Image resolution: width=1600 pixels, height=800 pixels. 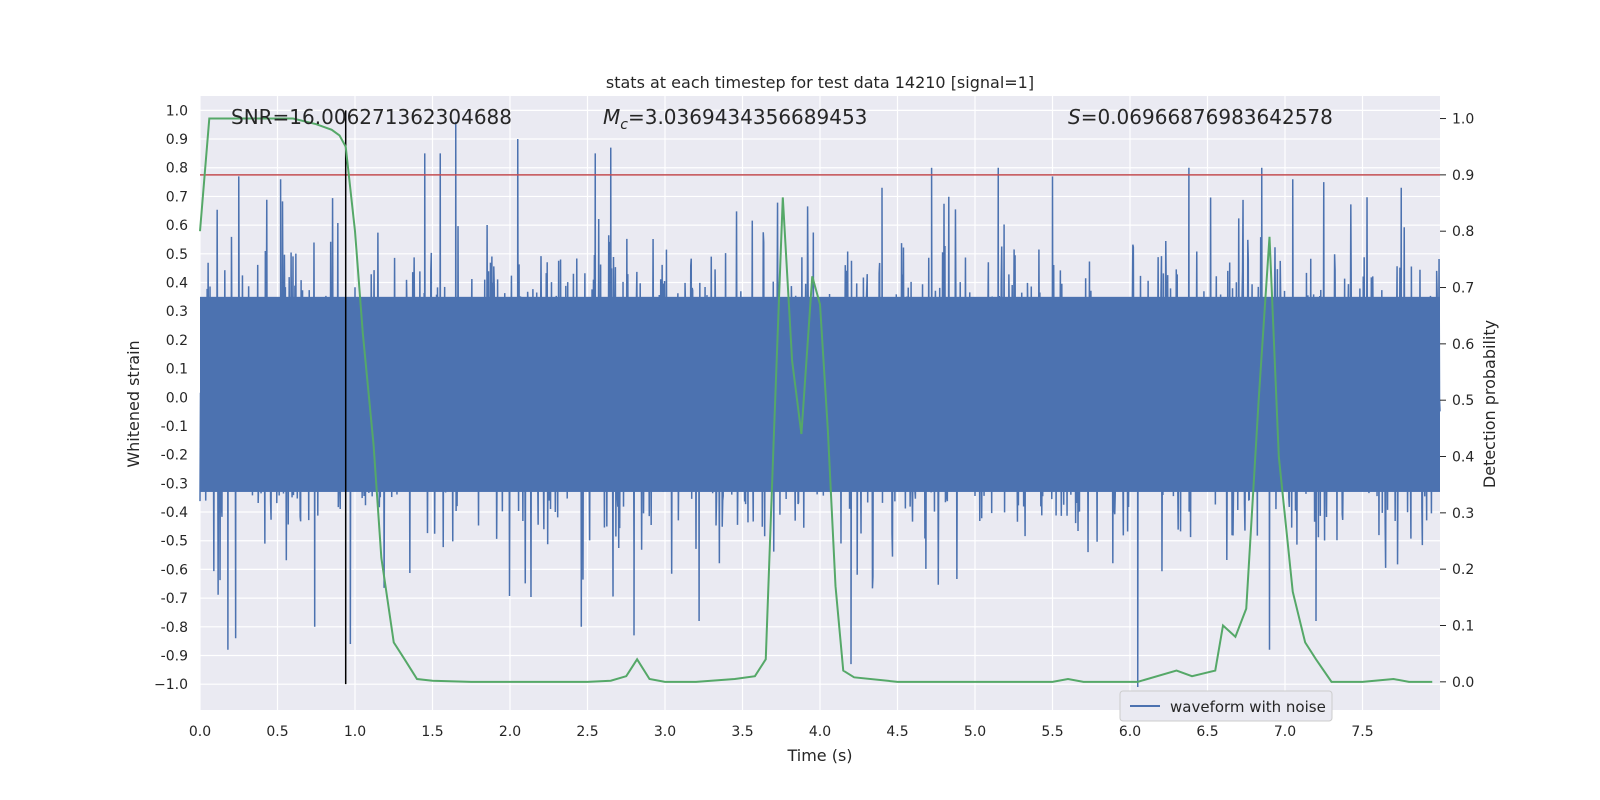 I want to click on x-tick-label: 1.5, so click(x=432, y=732).